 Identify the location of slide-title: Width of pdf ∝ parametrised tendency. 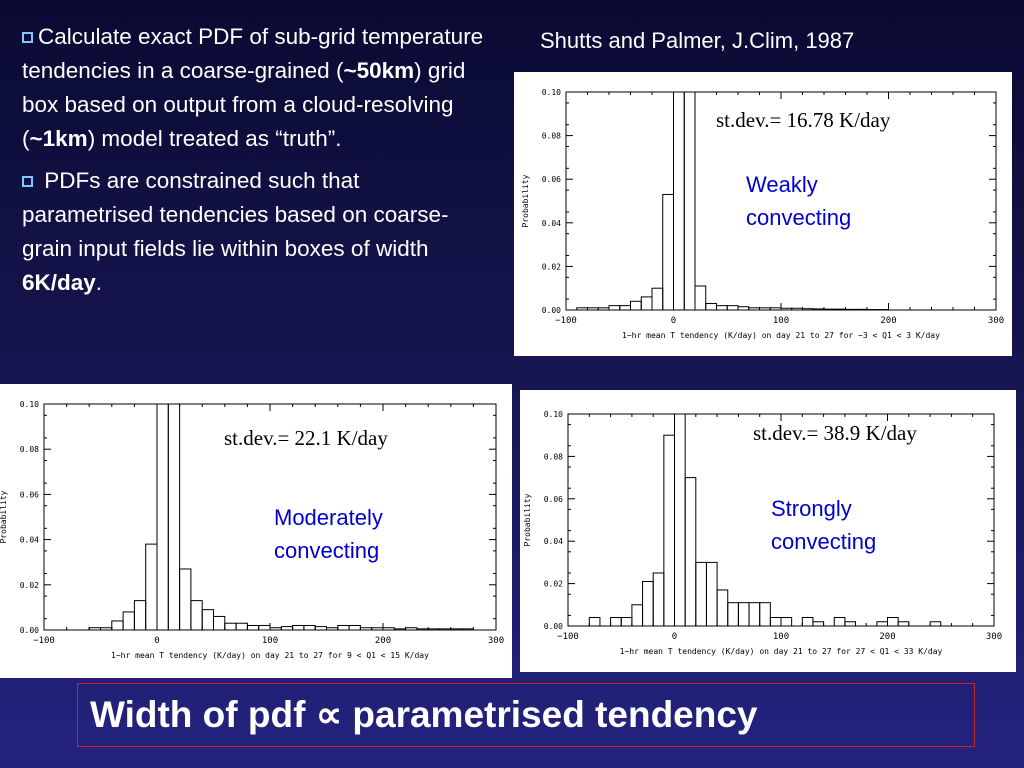
(424, 714).